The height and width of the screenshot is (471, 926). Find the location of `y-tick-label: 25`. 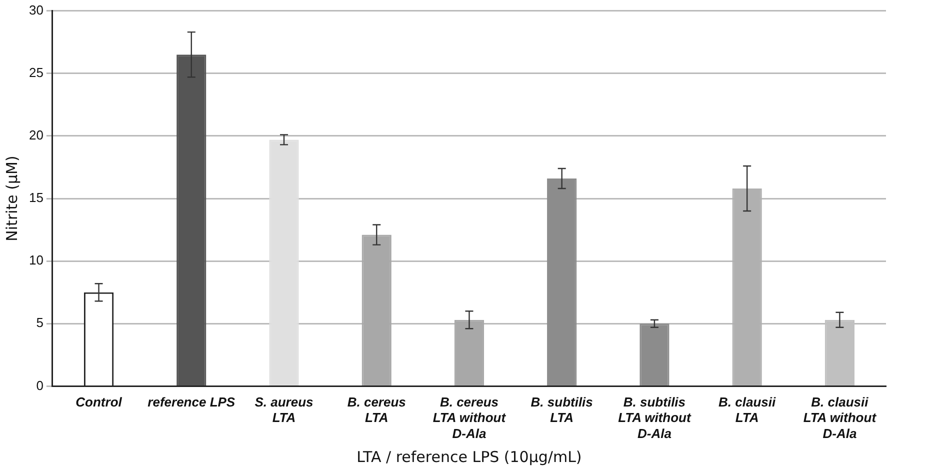

y-tick-label: 25 is located at coordinates (36, 72).